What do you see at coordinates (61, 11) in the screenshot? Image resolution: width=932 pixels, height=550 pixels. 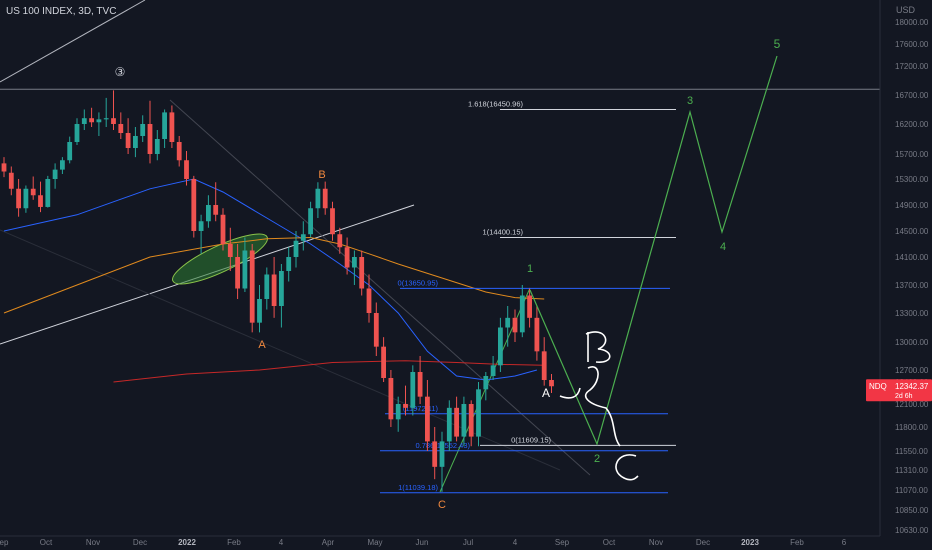 I see `chart-title: US 100 INDEX, 3D, TVC` at bounding box center [61, 11].